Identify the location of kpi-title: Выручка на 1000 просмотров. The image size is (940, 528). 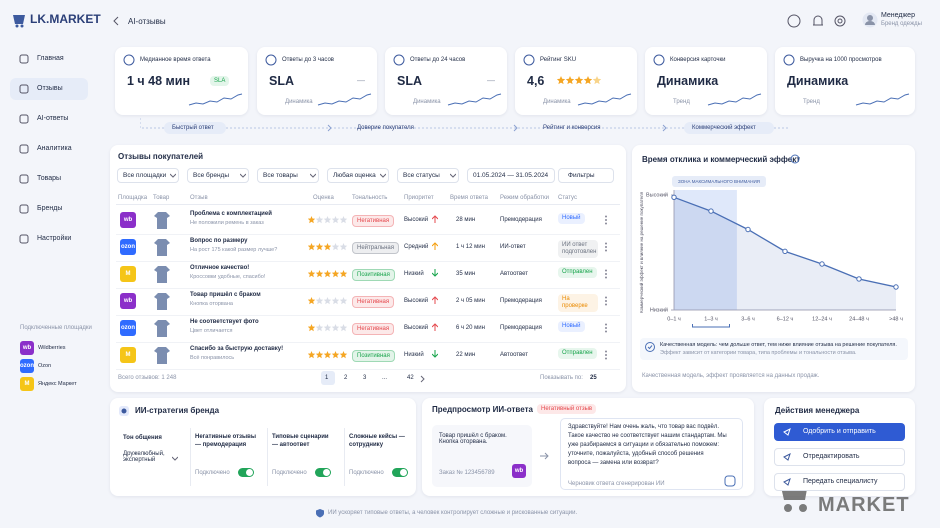
(841, 60).